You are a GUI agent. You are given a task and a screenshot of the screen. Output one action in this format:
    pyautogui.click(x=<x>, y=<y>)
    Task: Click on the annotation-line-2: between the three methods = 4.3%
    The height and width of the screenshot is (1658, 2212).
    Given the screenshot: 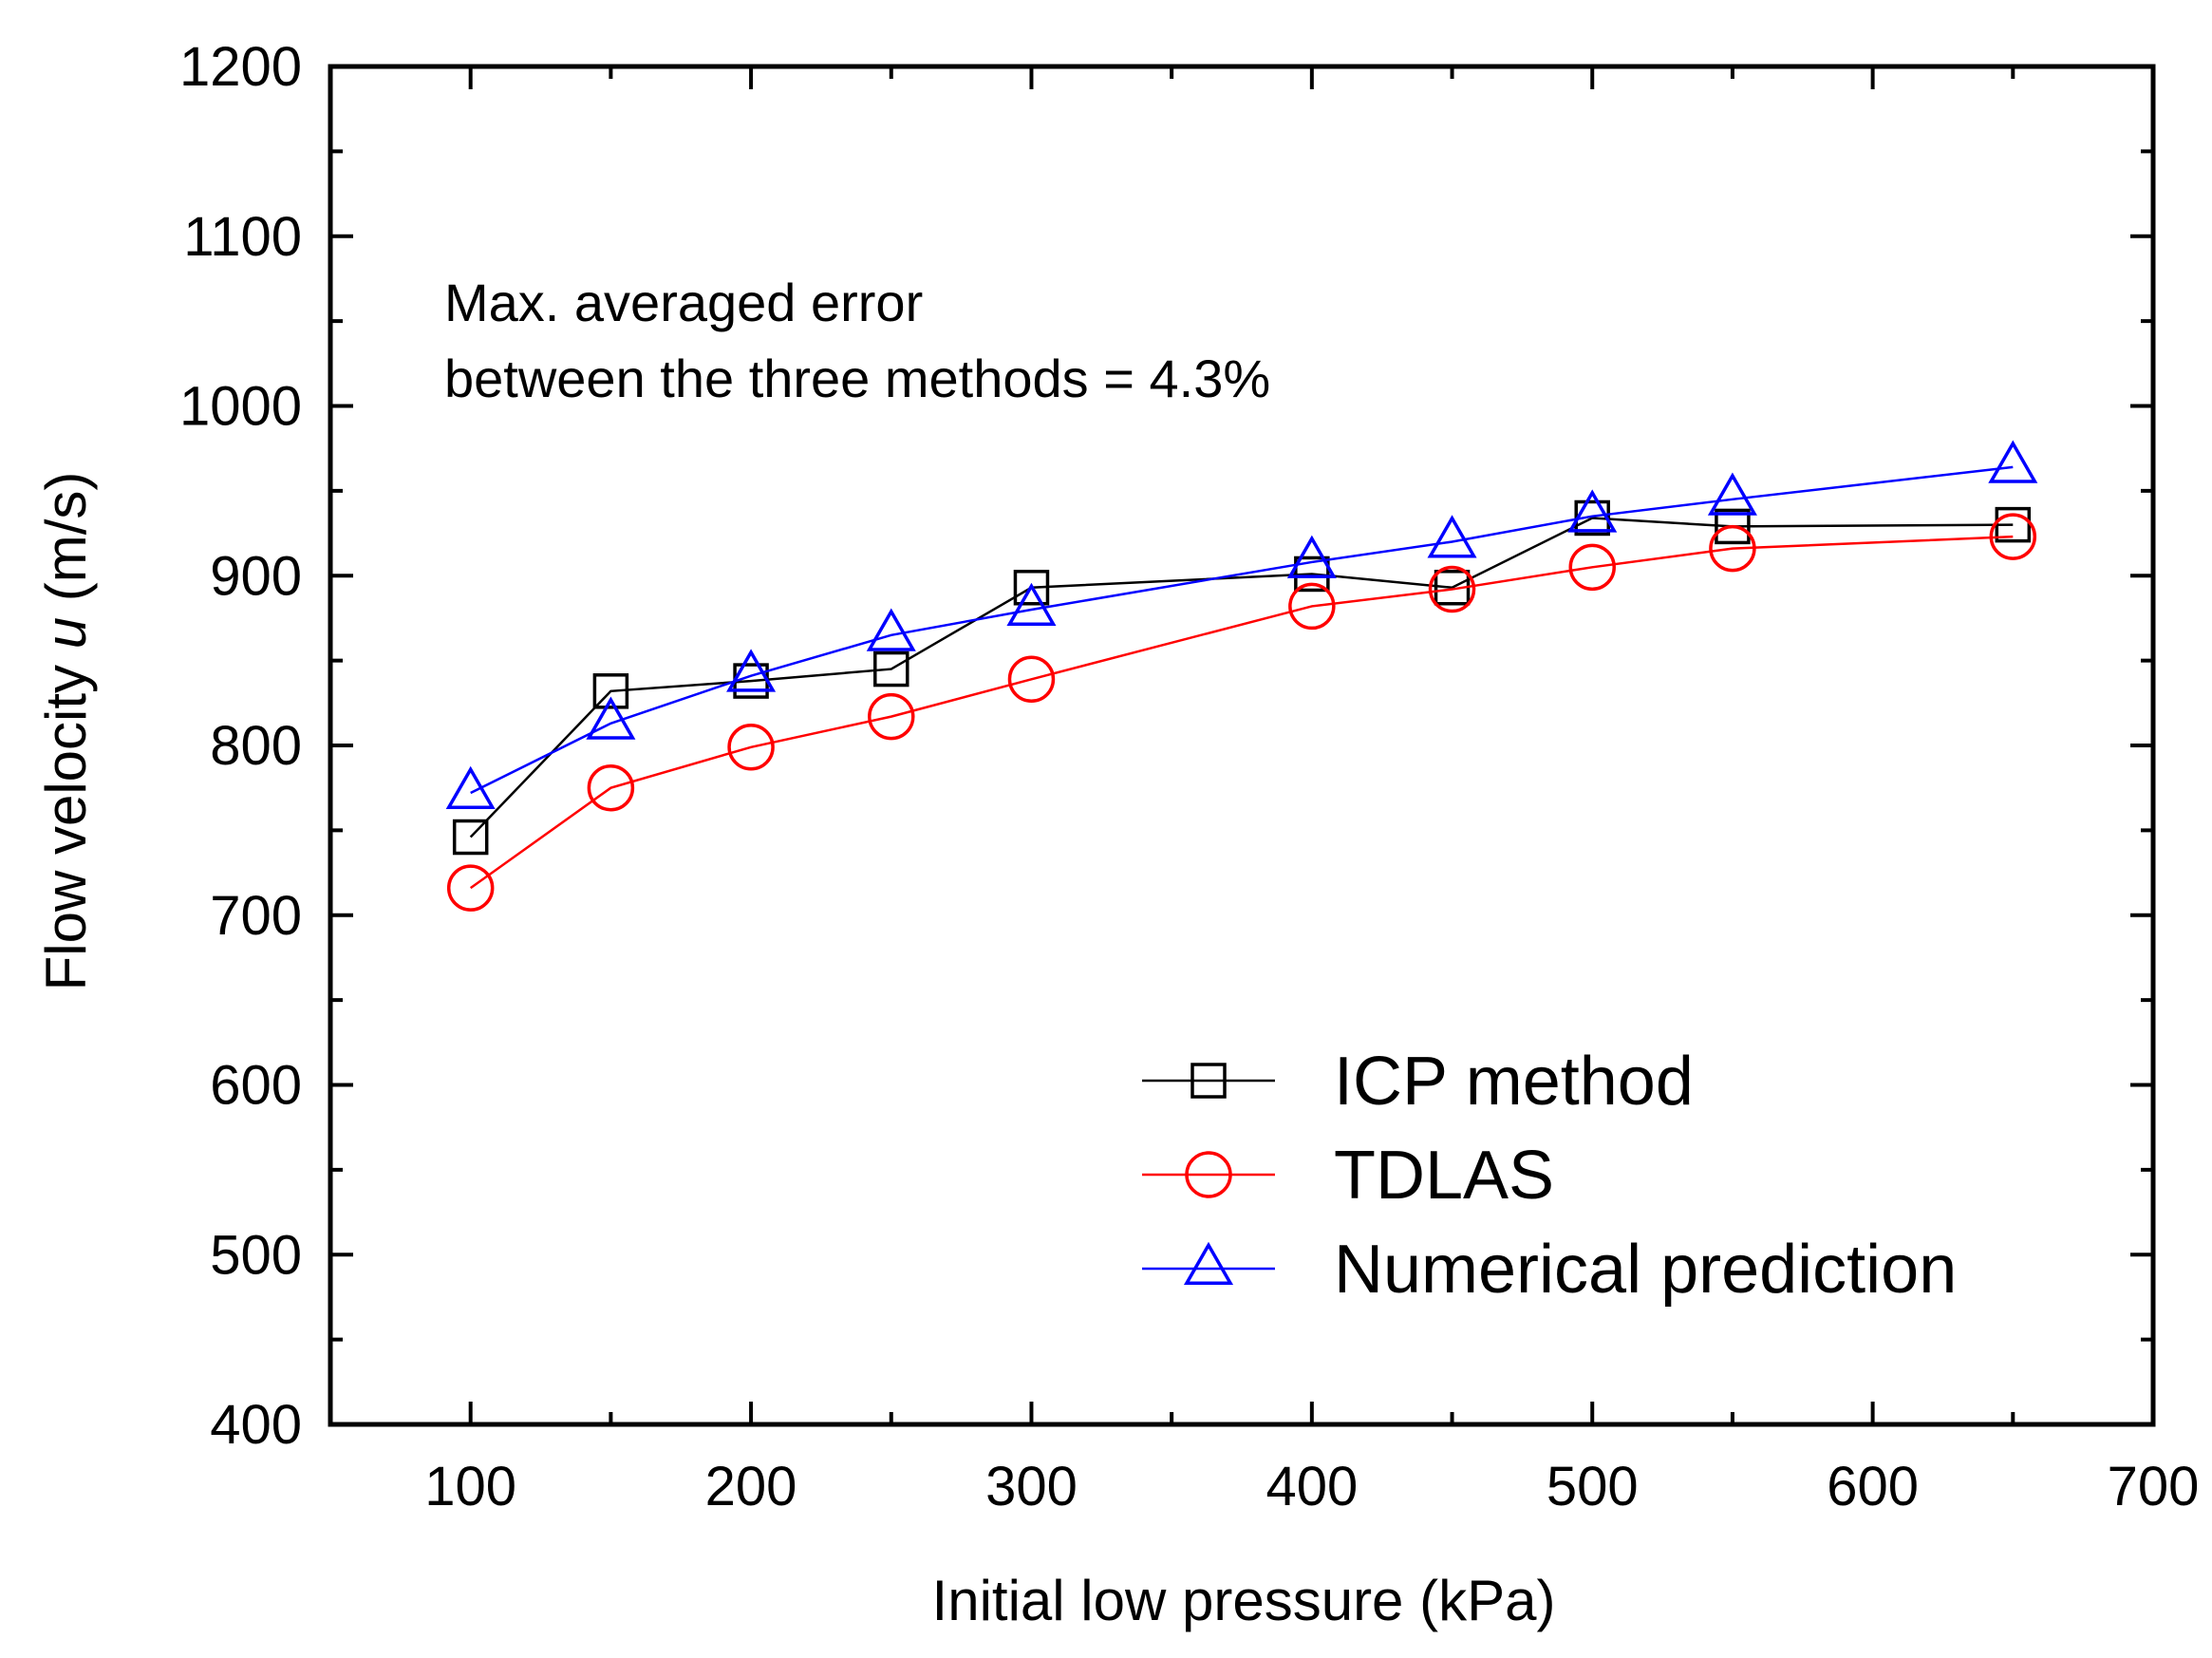 What is the action you would take?
    pyautogui.click(x=857, y=378)
    